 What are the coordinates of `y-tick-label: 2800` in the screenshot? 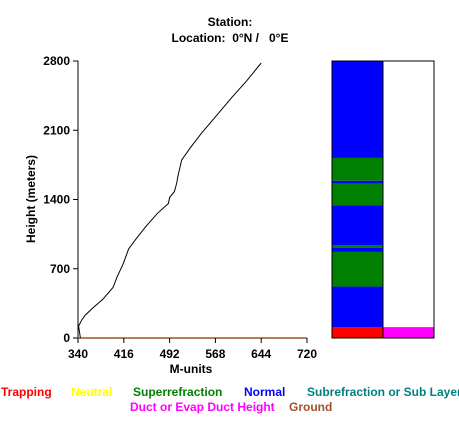 It's located at (56, 61).